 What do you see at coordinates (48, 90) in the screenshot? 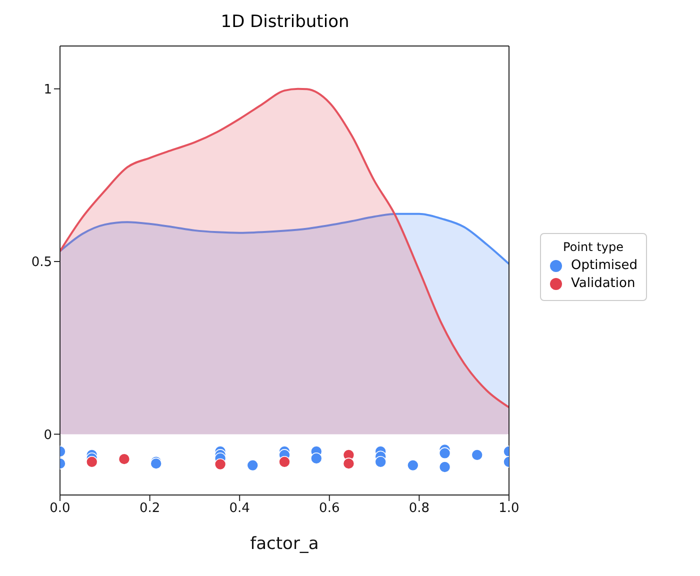
I see `y-tick-label: 1` at bounding box center [48, 90].